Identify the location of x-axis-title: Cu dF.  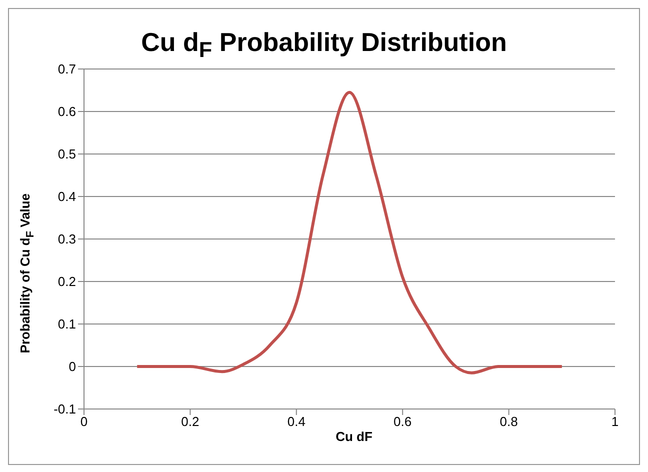
(354, 436).